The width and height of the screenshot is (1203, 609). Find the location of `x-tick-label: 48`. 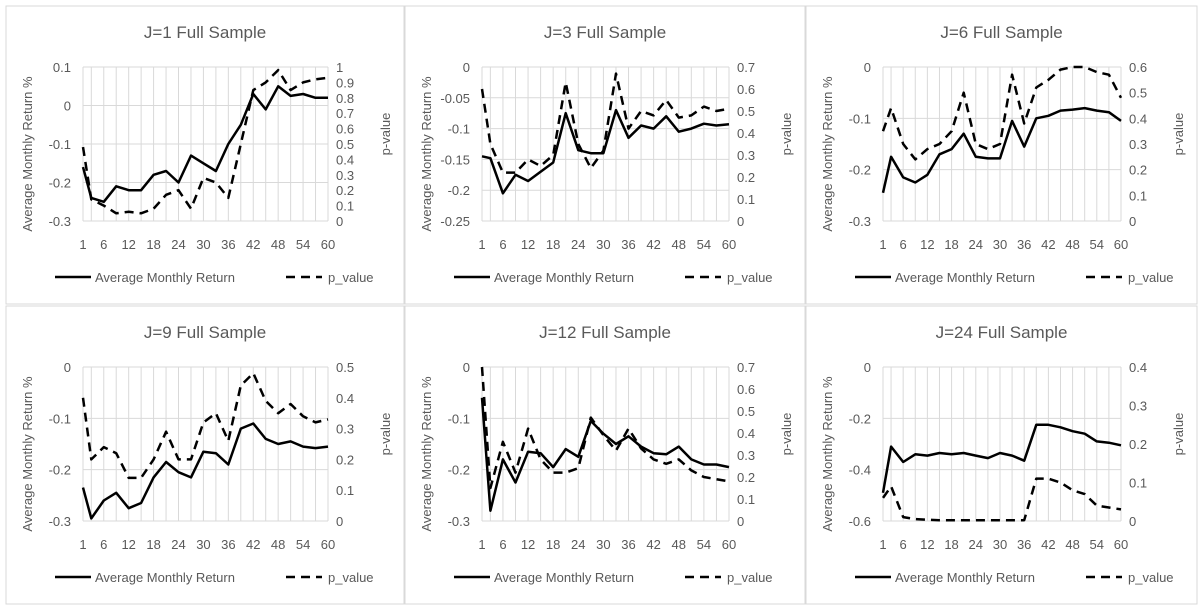

x-tick-label: 48 is located at coordinates (1072, 244).